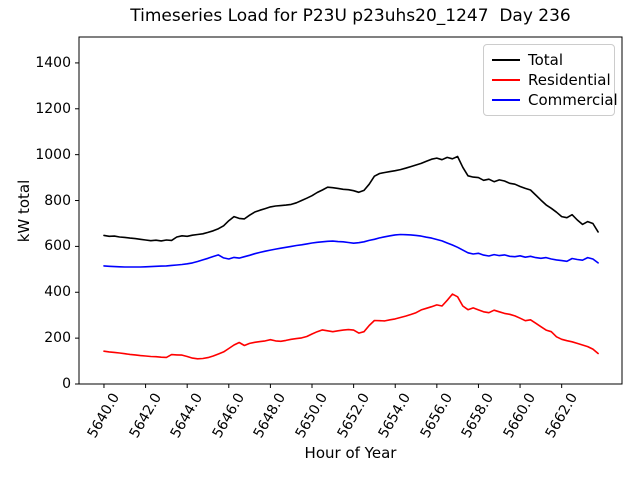 The height and width of the screenshot is (480, 640). Describe the element at coordinates (57, 200) in the screenshot. I see `y-tick-label: 800` at that location.